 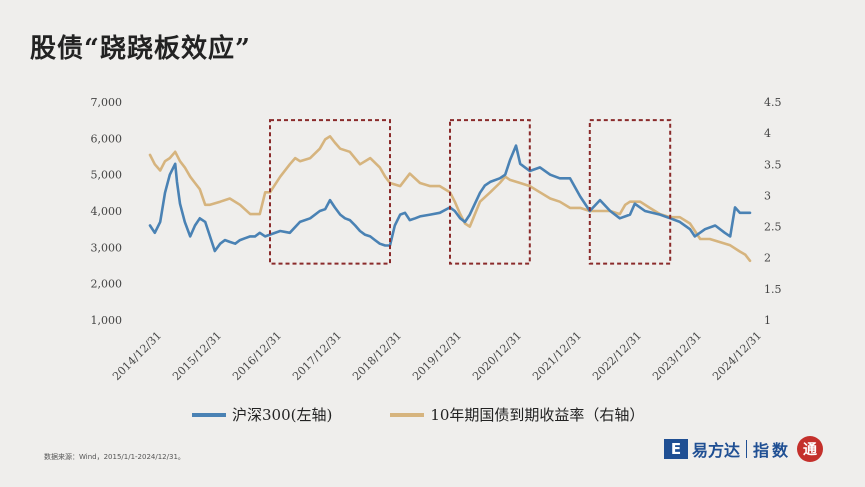 I want to click on legend-item-csi300: 沪深300(左轴), so click(x=262, y=414).